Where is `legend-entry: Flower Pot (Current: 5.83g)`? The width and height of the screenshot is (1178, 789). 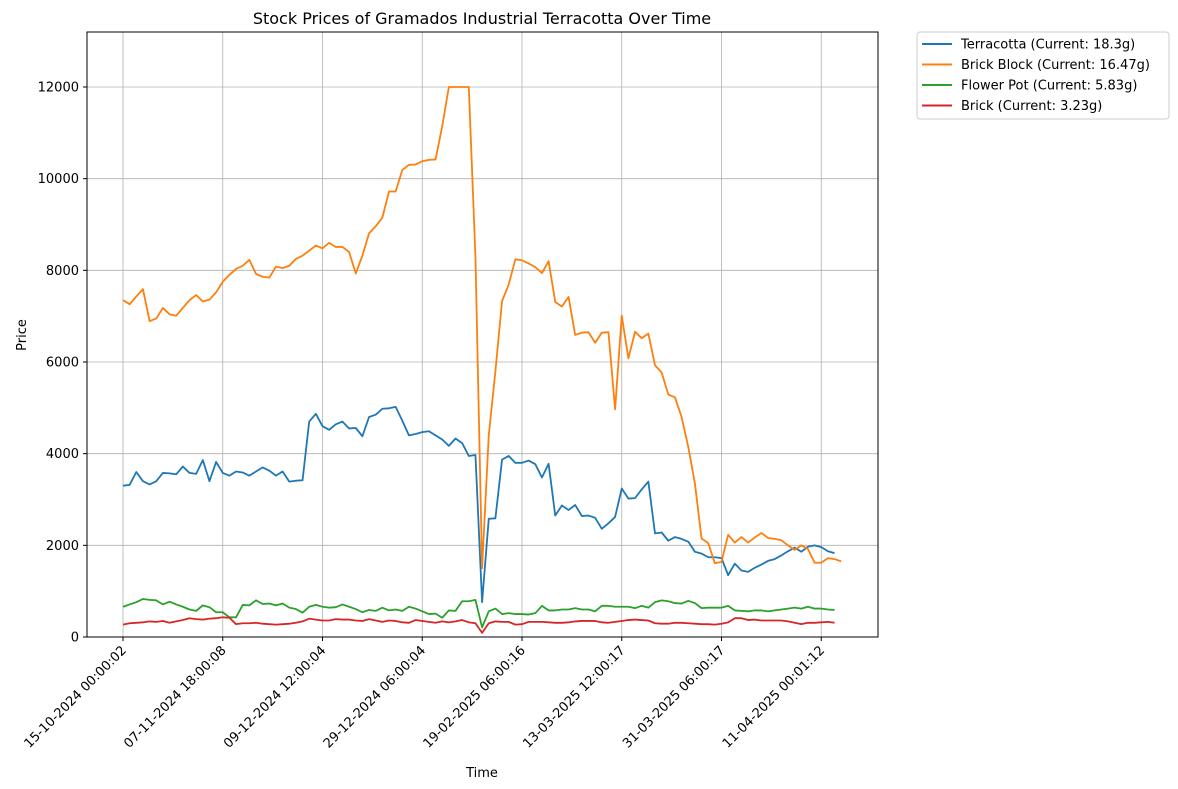
legend-entry: Flower Pot (Current: 5.83g) is located at coordinates (1049, 86).